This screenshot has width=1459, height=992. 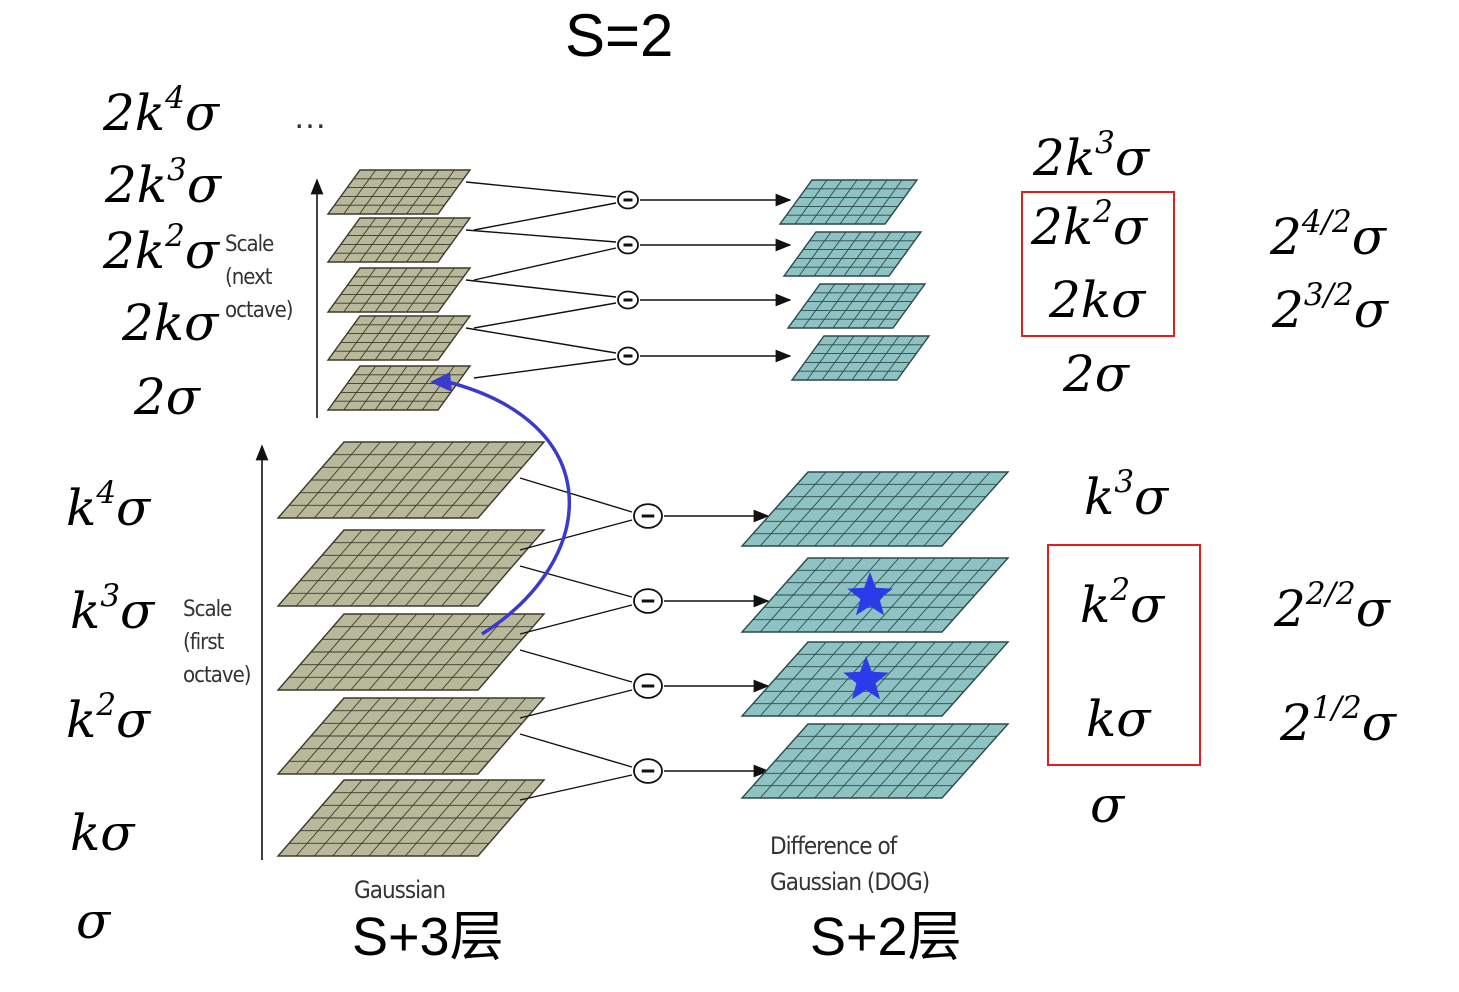 What do you see at coordinates (1118, 719) in the screenshot?
I see `dog-label-first-ks: kσ` at bounding box center [1118, 719].